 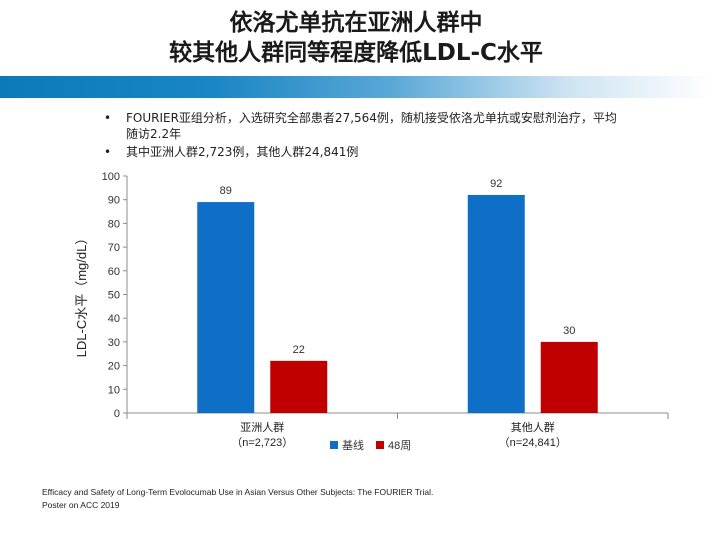 What do you see at coordinates (533, 427) in the screenshot?
I see `x-category-label: 其他人群` at bounding box center [533, 427].